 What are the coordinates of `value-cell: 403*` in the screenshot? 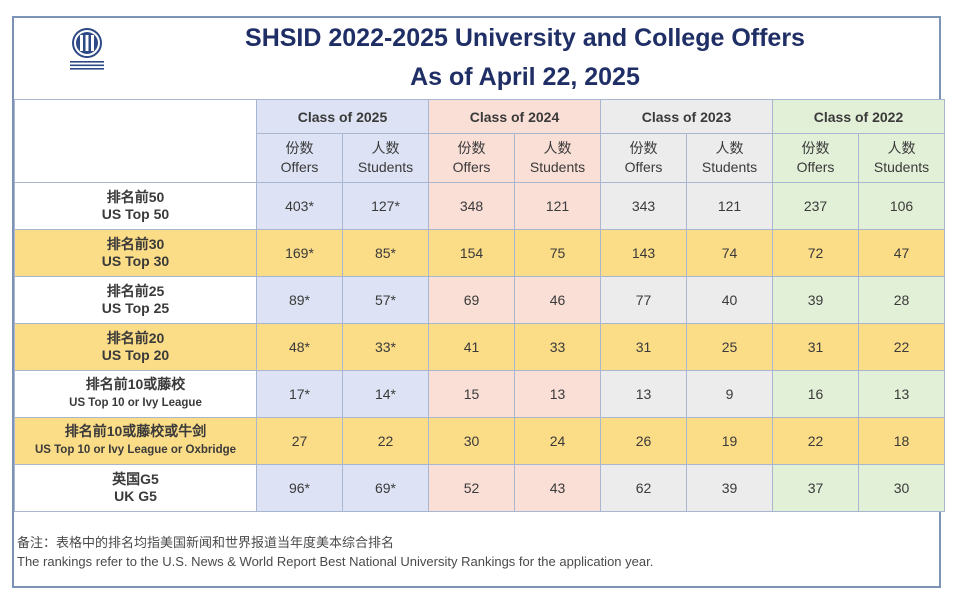 It's located at (299, 206).